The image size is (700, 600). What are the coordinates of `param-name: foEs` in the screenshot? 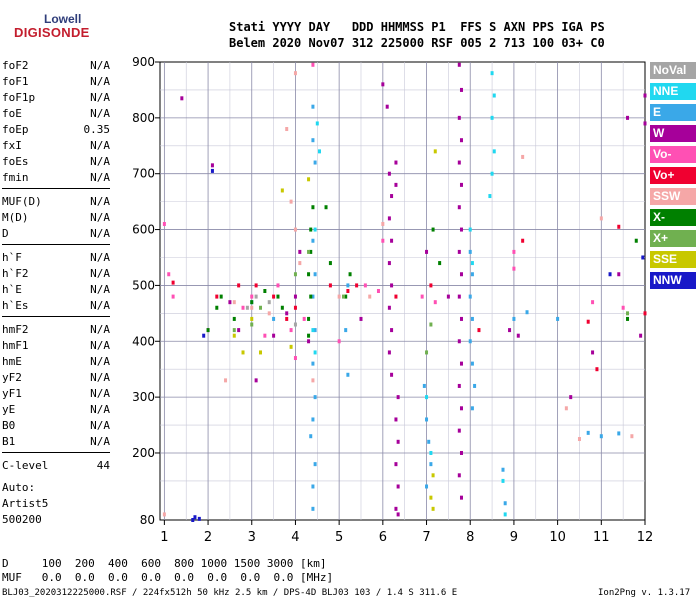 It's located at (15, 161).